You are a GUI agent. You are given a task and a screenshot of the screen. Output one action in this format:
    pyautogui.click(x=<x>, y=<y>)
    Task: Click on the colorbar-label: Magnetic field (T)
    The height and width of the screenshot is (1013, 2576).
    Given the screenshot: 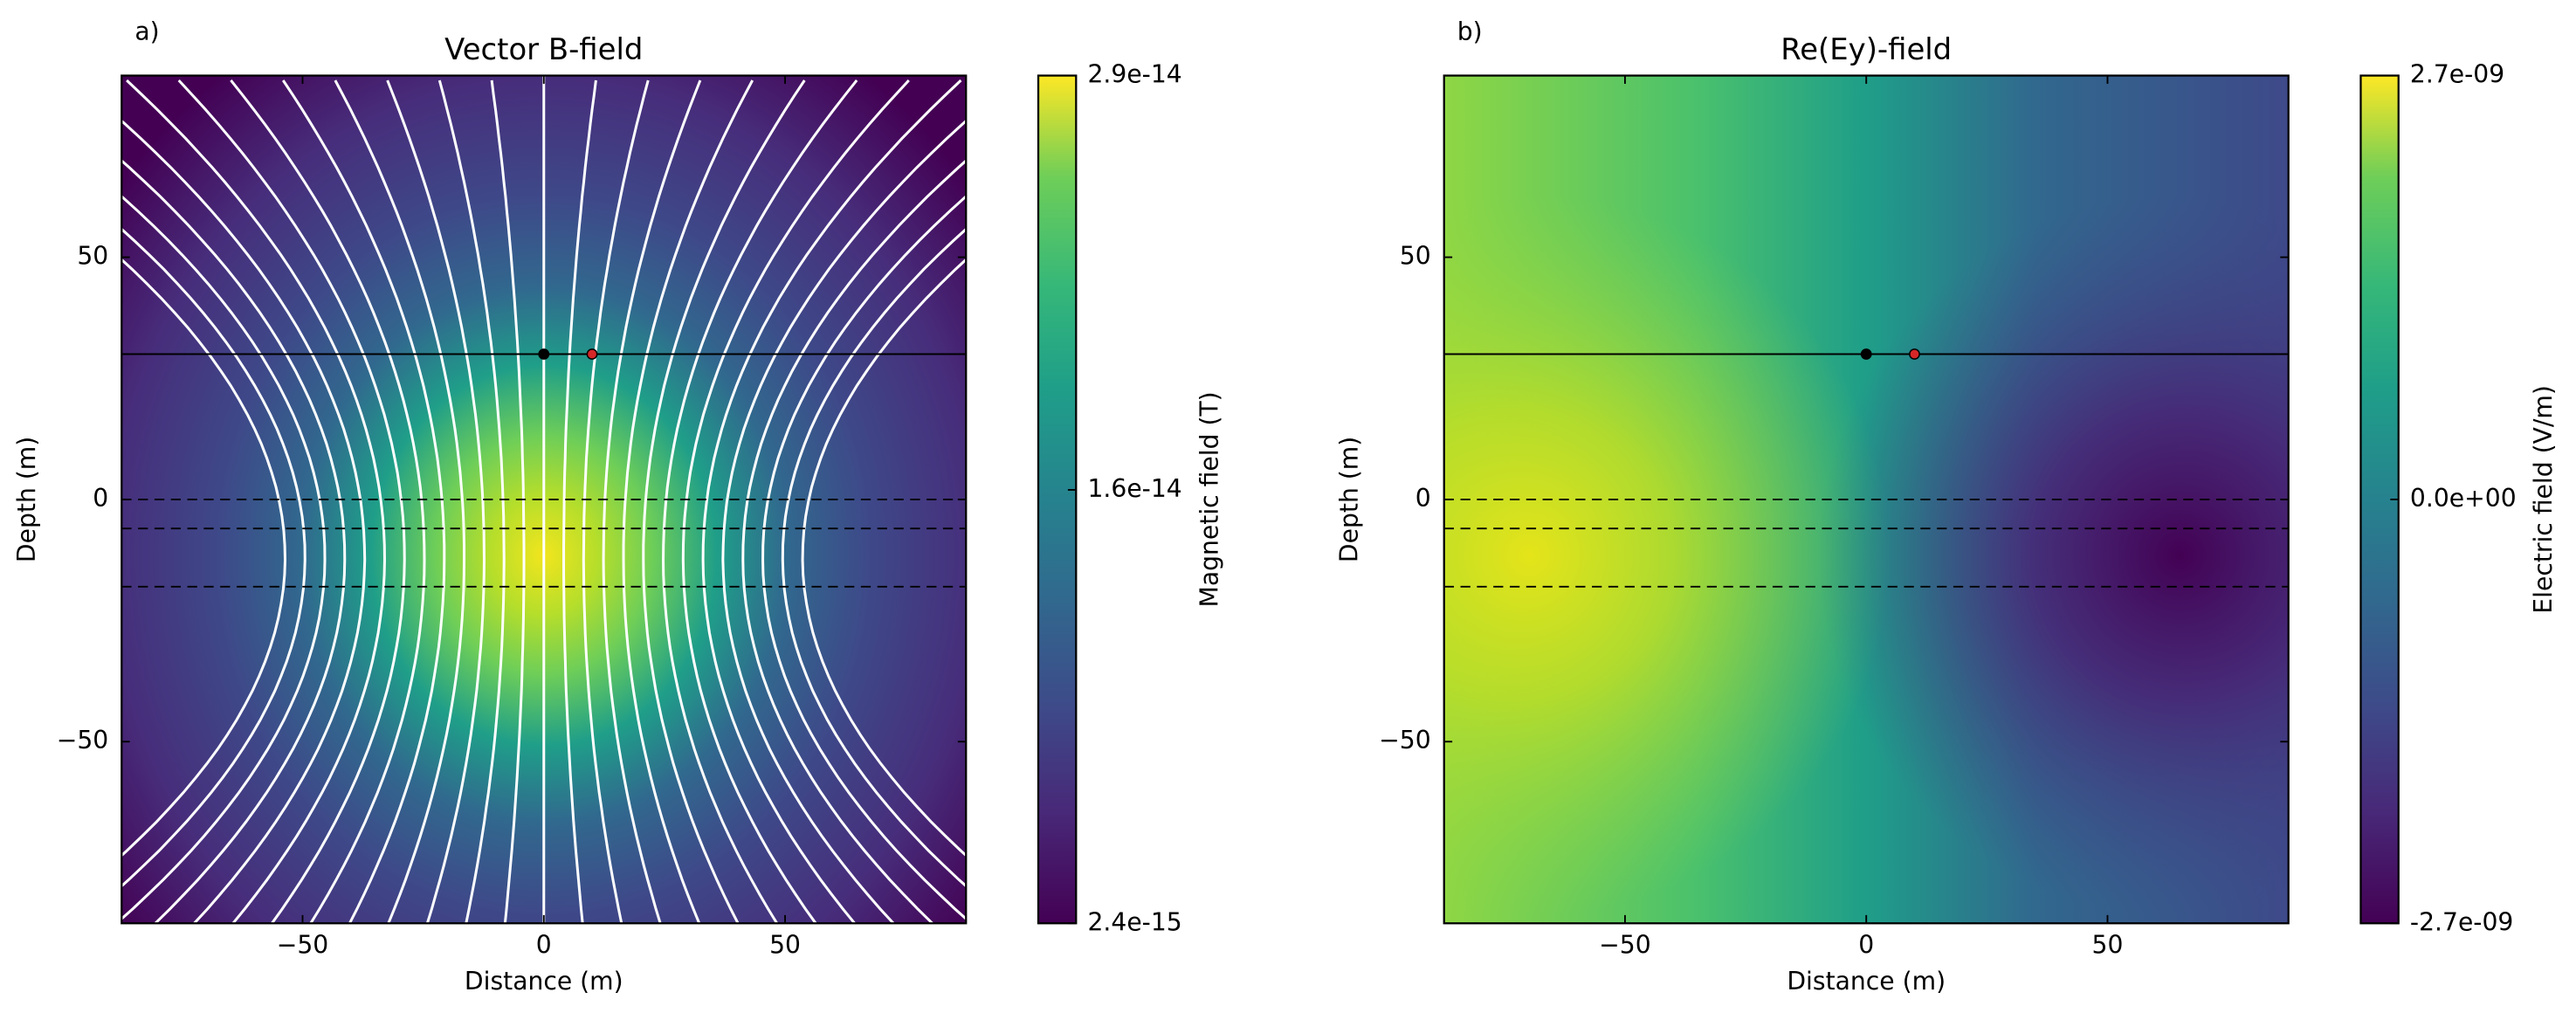 What is the action you would take?
    pyautogui.click(x=1209, y=499)
    